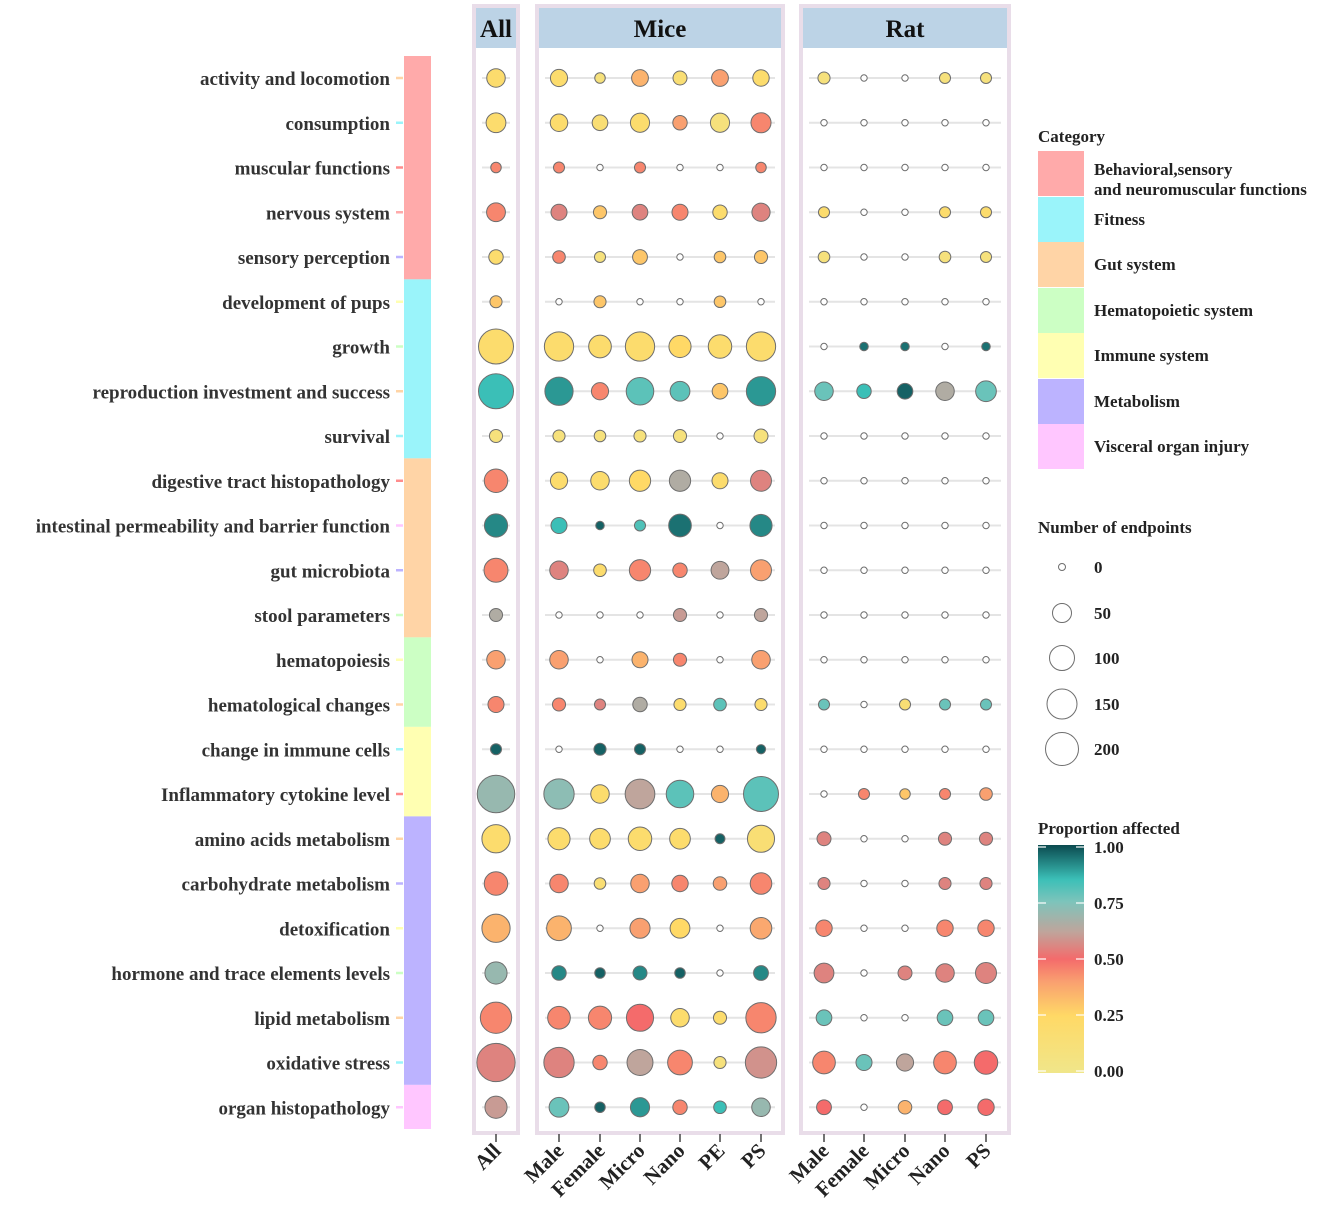  What do you see at coordinates (1163, 169) in the screenshot?
I see `category-legend-label: Behavioral,sensory` at bounding box center [1163, 169].